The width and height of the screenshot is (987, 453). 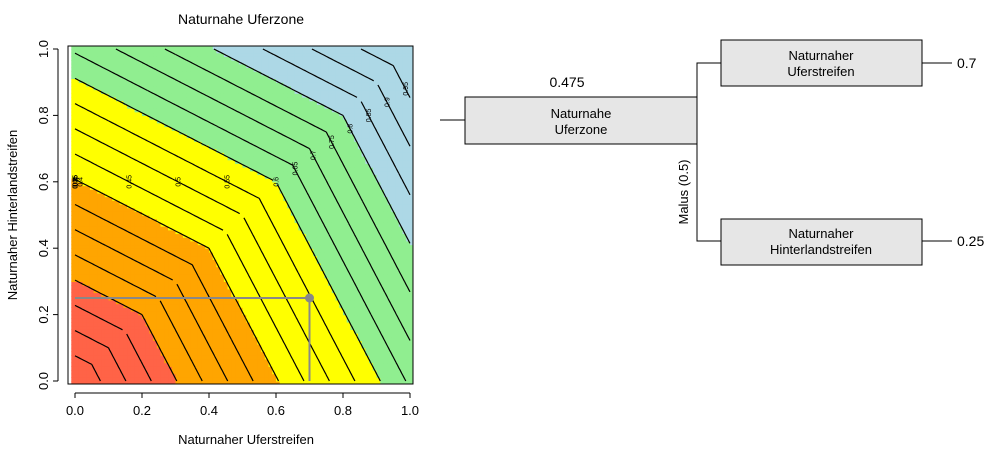 I want to click on y-tick-label: 0.2, so click(x=43, y=315).